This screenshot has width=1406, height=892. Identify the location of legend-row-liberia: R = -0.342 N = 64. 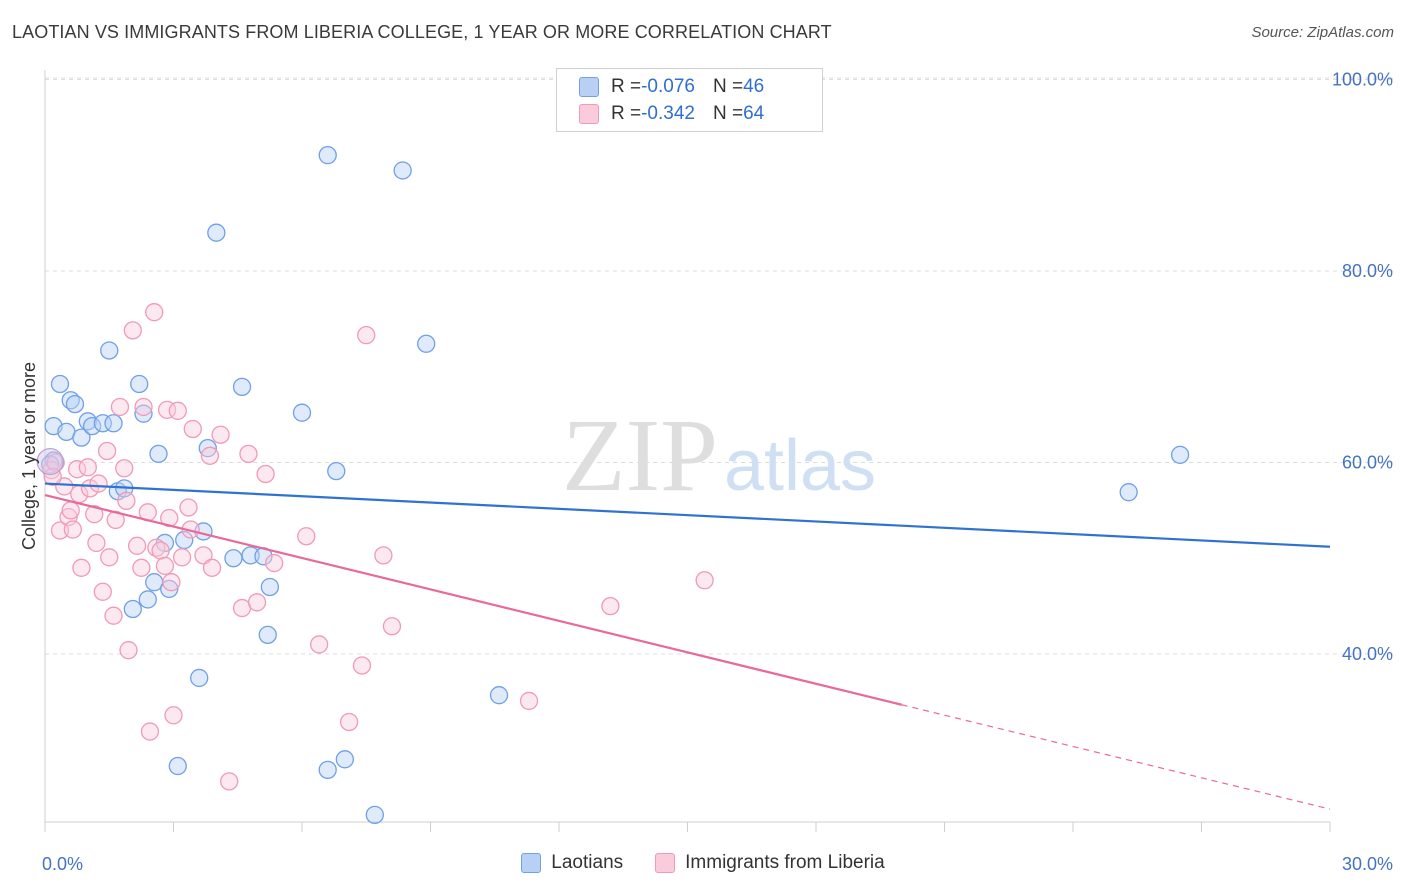
(671, 114).